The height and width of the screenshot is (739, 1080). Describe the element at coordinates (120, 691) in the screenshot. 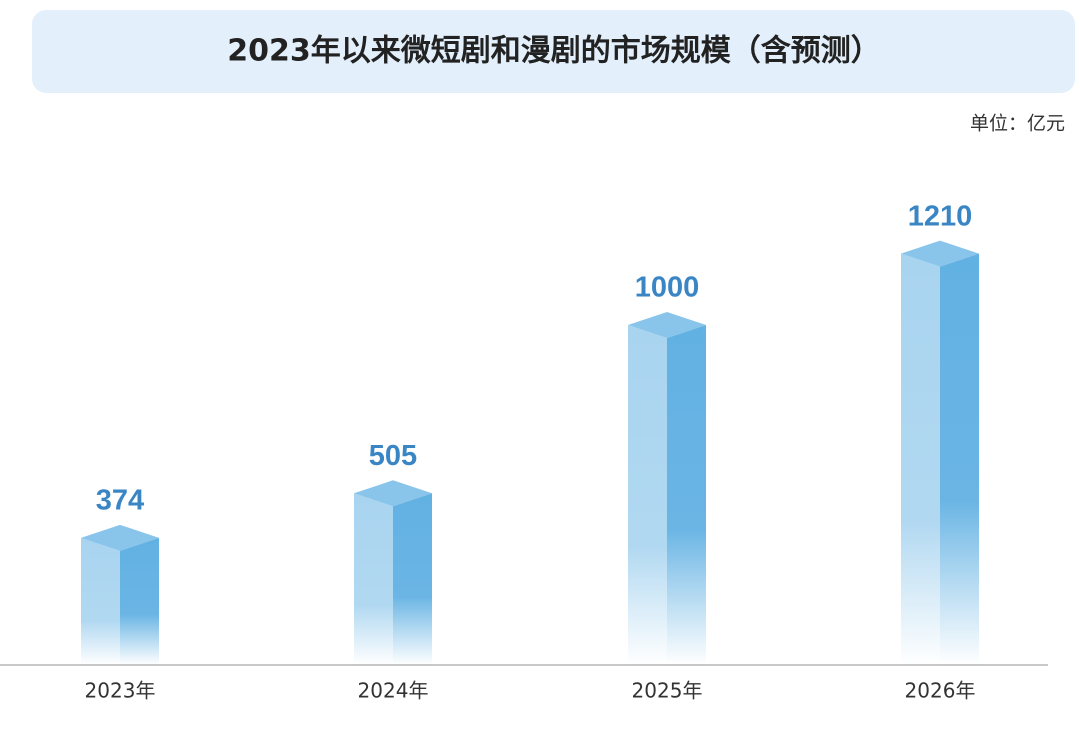

I see `x-tick-label: 2023年` at that location.